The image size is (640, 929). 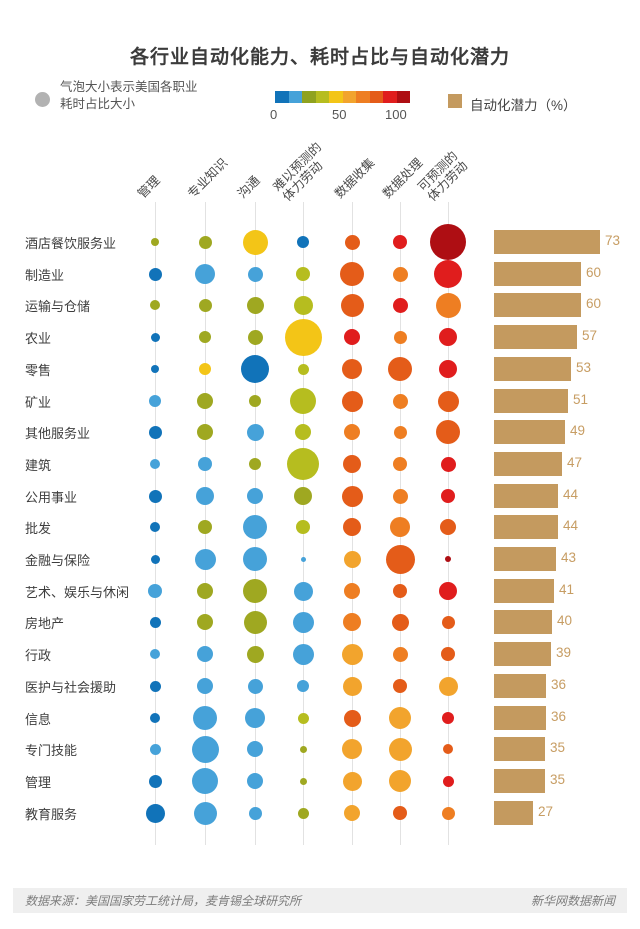 I want to click on industry-label: 信息, so click(x=38, y=719).